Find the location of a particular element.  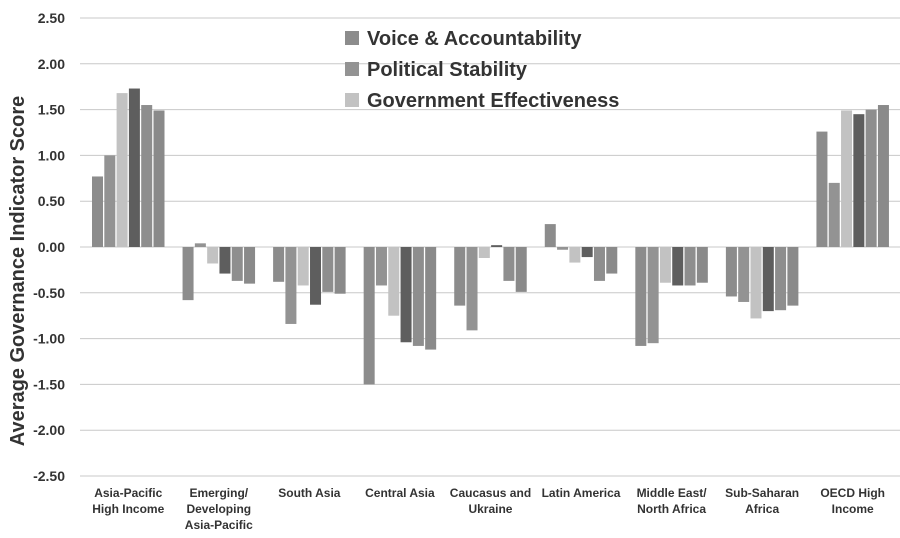

x-category-line: OECD High is located at coordinates (852, 493).